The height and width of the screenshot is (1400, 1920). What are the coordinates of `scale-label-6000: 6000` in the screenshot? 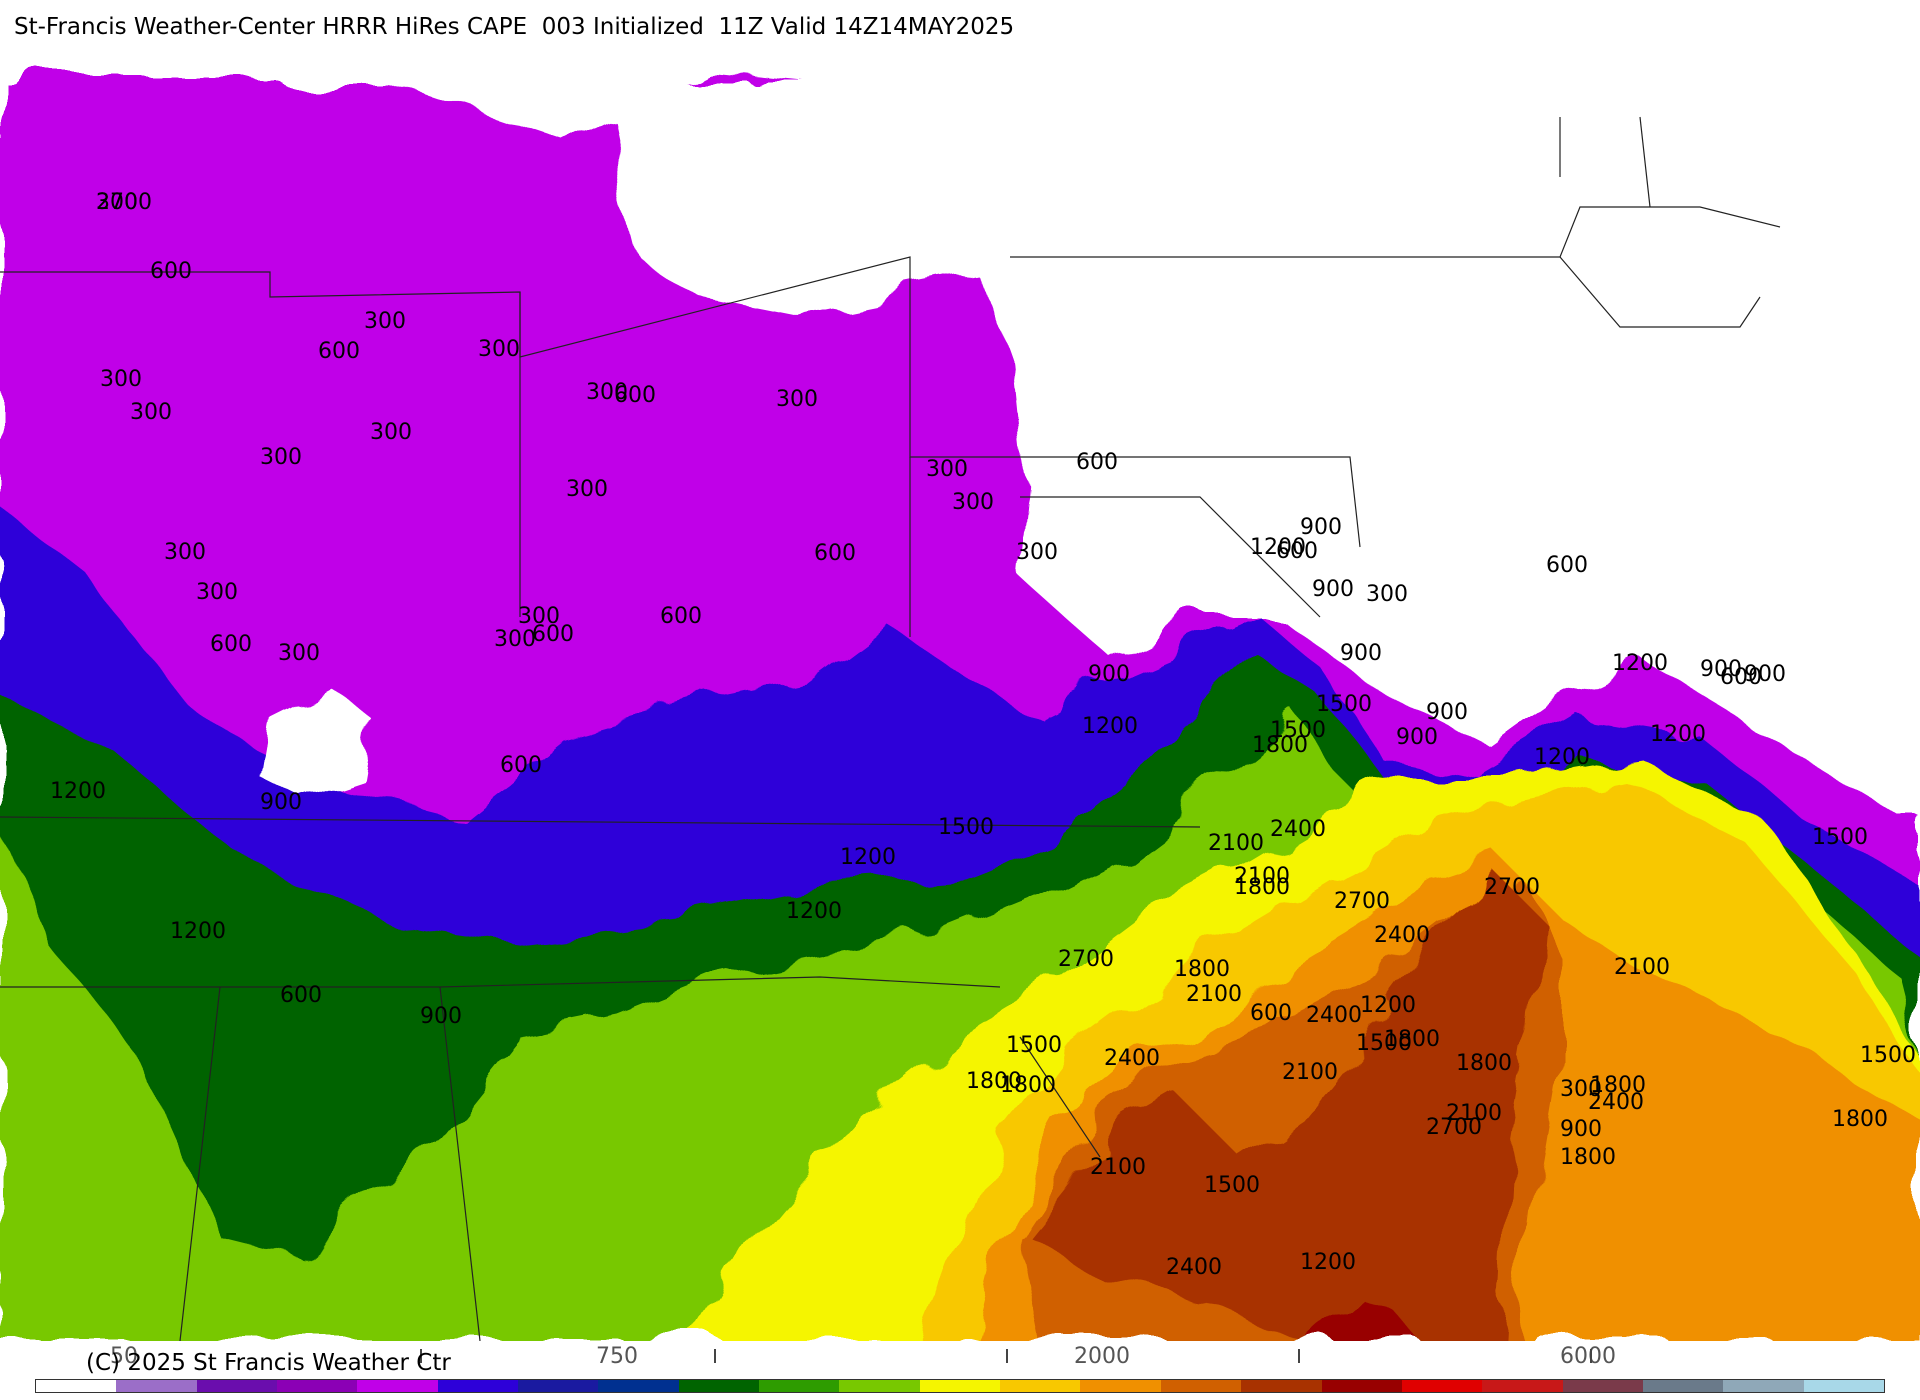 It's located at (1588, 1356).